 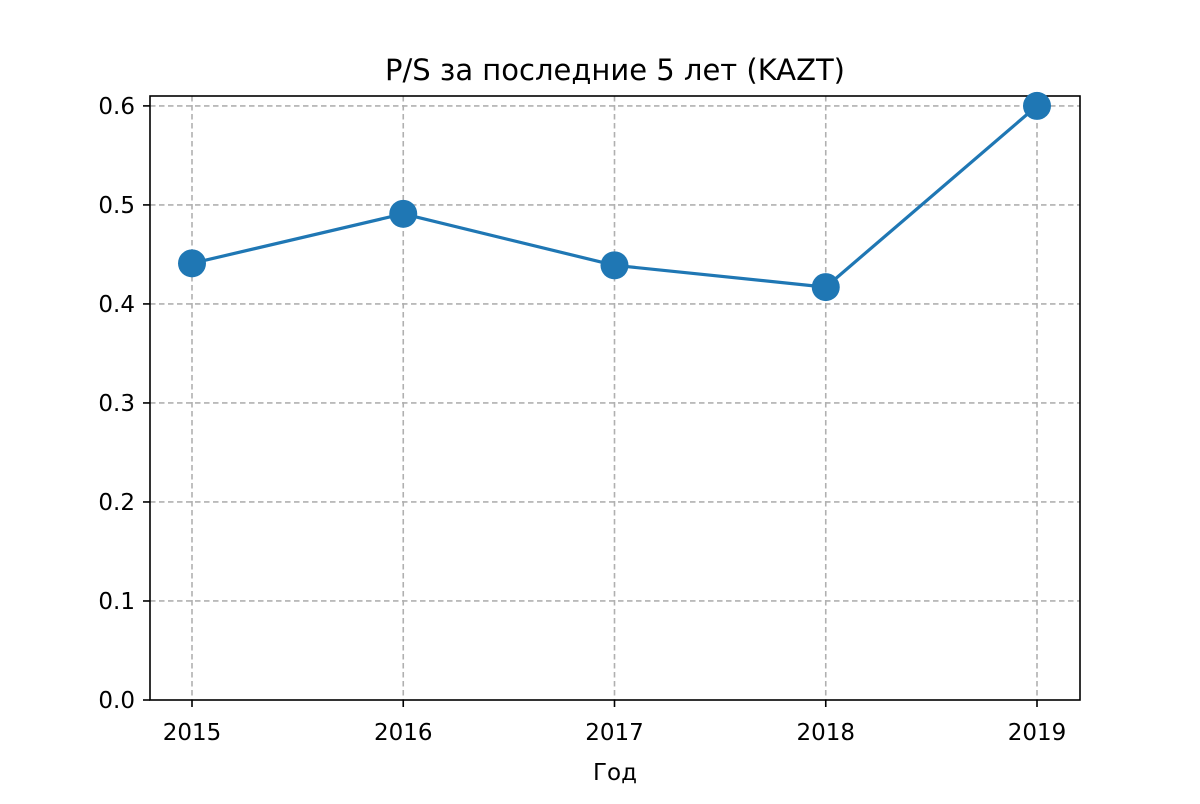 I want to click on y-tick-label: 0.0, so click(x=116, y=701).